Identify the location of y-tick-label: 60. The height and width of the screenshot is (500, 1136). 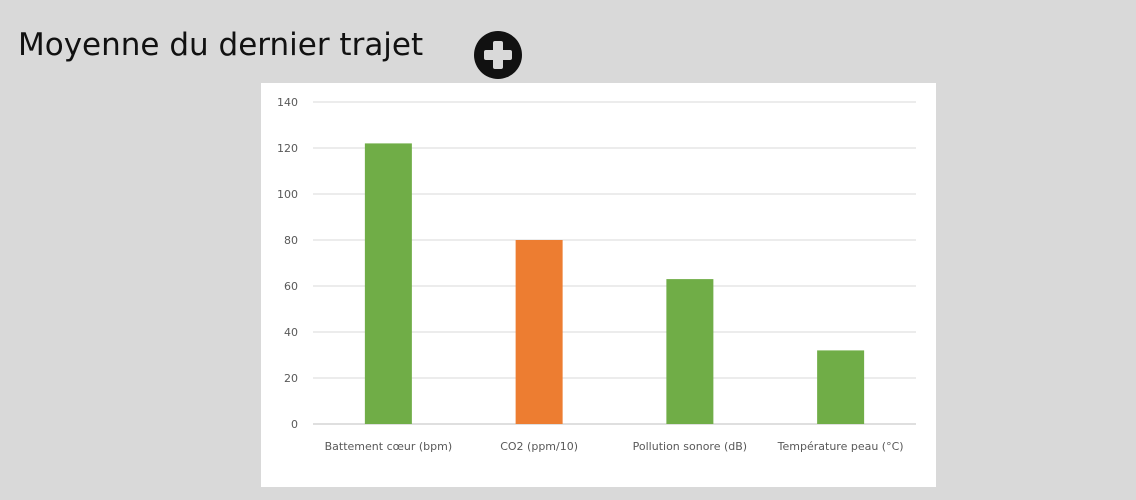
(291, 286).